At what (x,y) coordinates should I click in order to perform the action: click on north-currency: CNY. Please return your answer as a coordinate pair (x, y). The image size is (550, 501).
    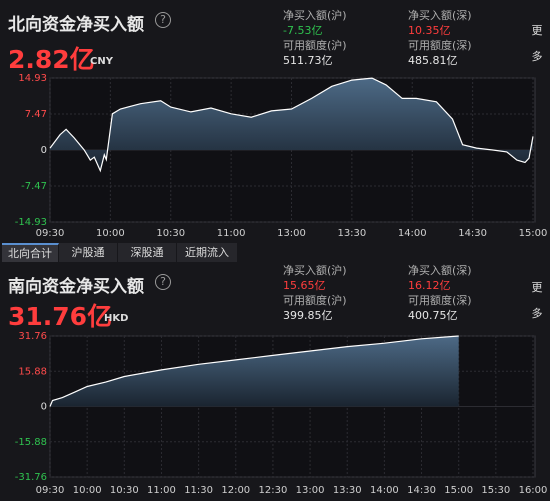
    Looking at the image, I should click on (101, 61).